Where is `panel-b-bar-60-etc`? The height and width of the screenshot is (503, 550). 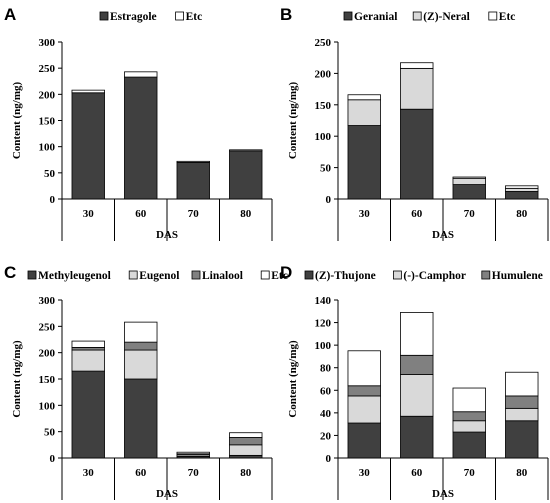 panel-b-bar-60-etc is located at coordinates (417, 65).